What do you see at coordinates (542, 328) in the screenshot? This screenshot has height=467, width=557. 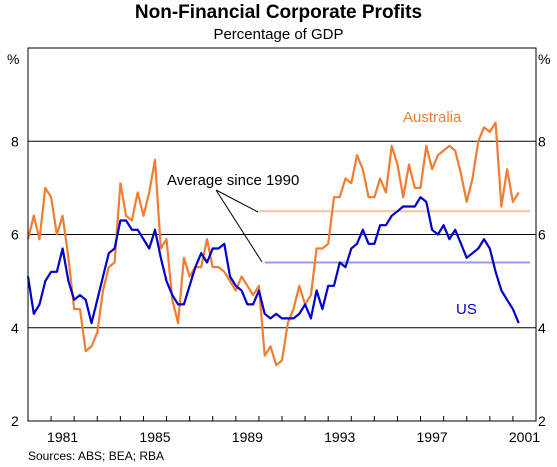 I see `y-tick-label-right-4: 4` at bounding box center [542, 328].